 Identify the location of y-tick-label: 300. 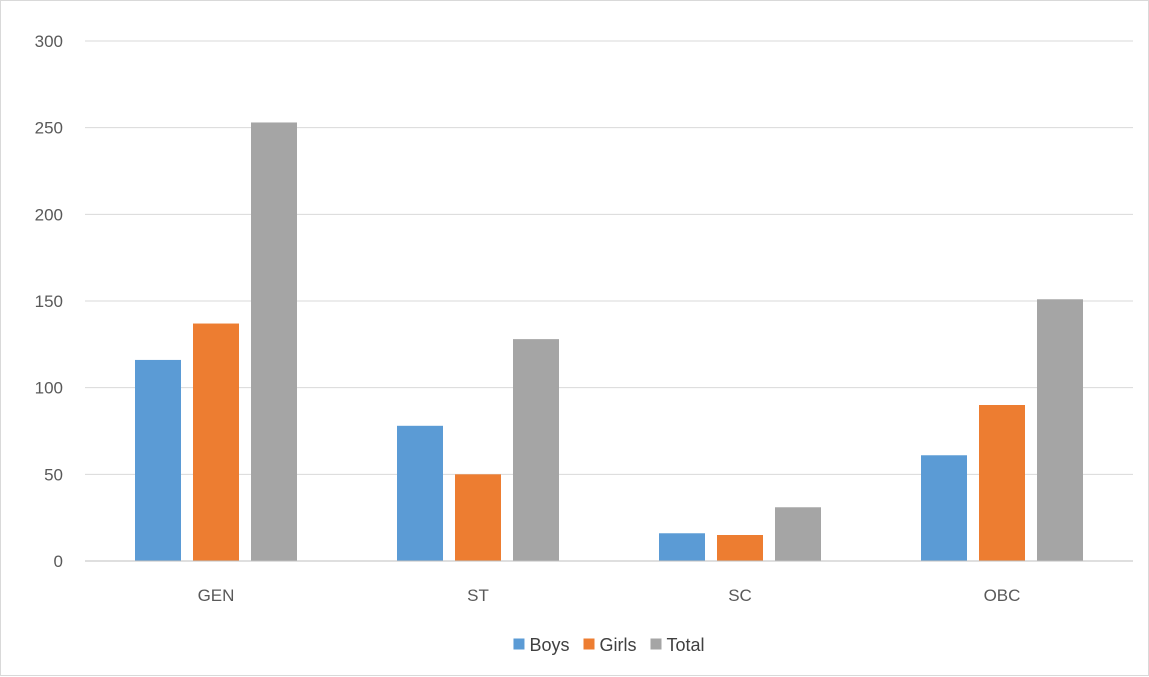
(49, 41).